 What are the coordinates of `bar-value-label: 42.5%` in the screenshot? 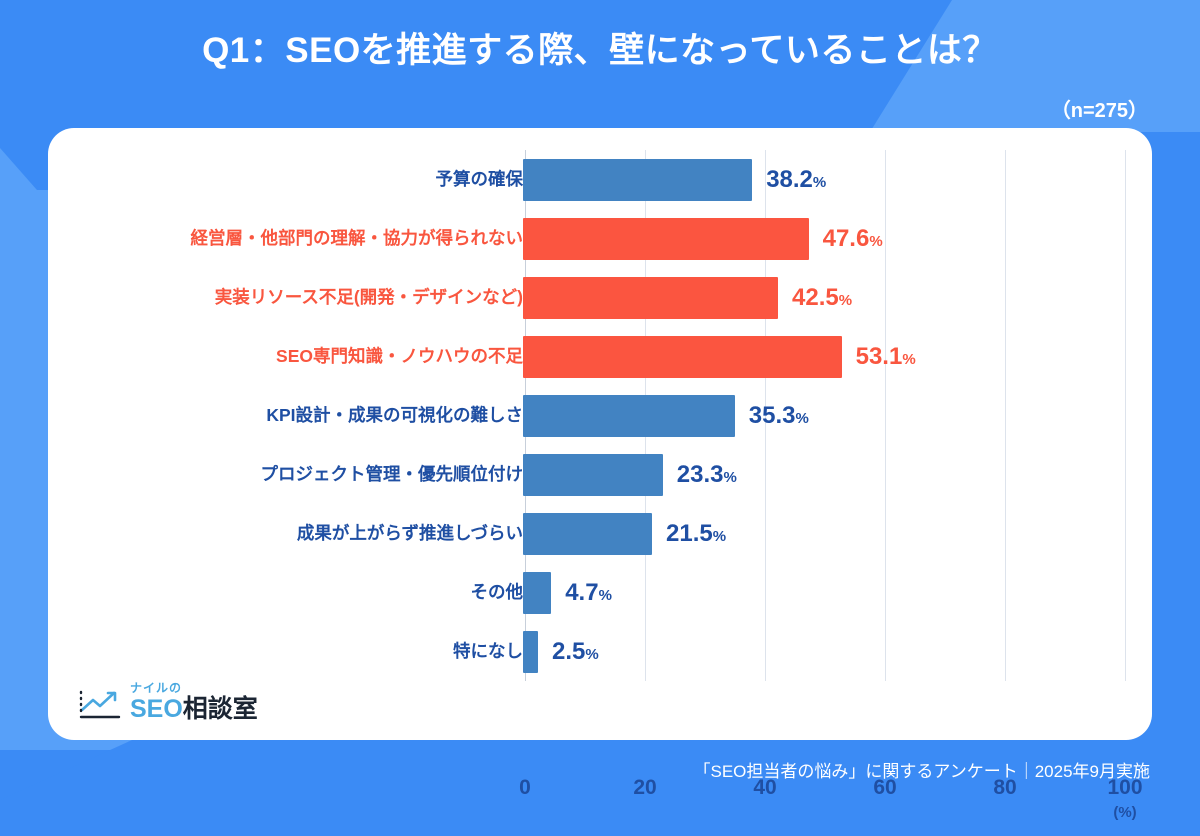 It's located at (822, 297).